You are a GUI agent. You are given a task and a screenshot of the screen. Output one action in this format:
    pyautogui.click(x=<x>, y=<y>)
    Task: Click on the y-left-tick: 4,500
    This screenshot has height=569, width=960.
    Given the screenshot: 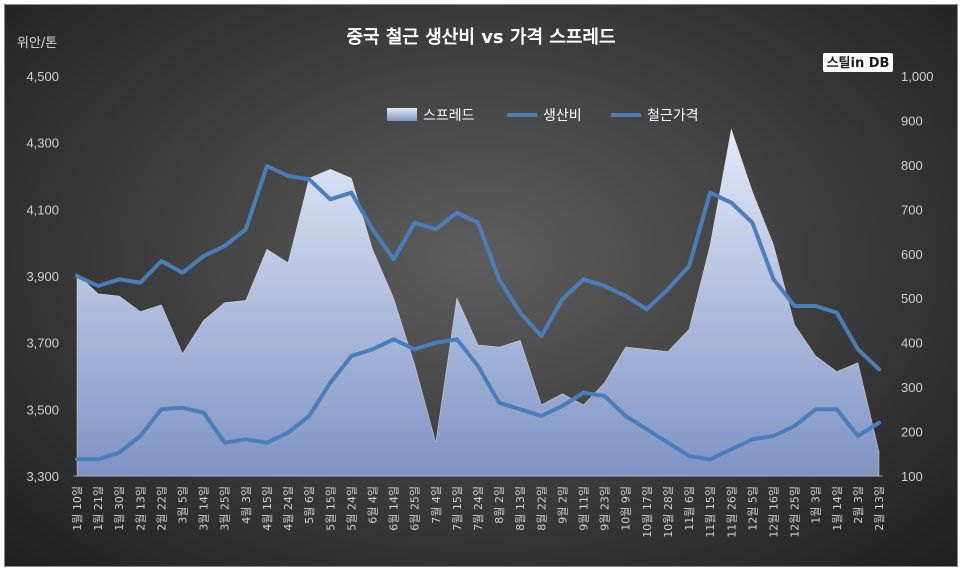 What is the action you would take?
    pyautogui.click(x=42, y=76)
    